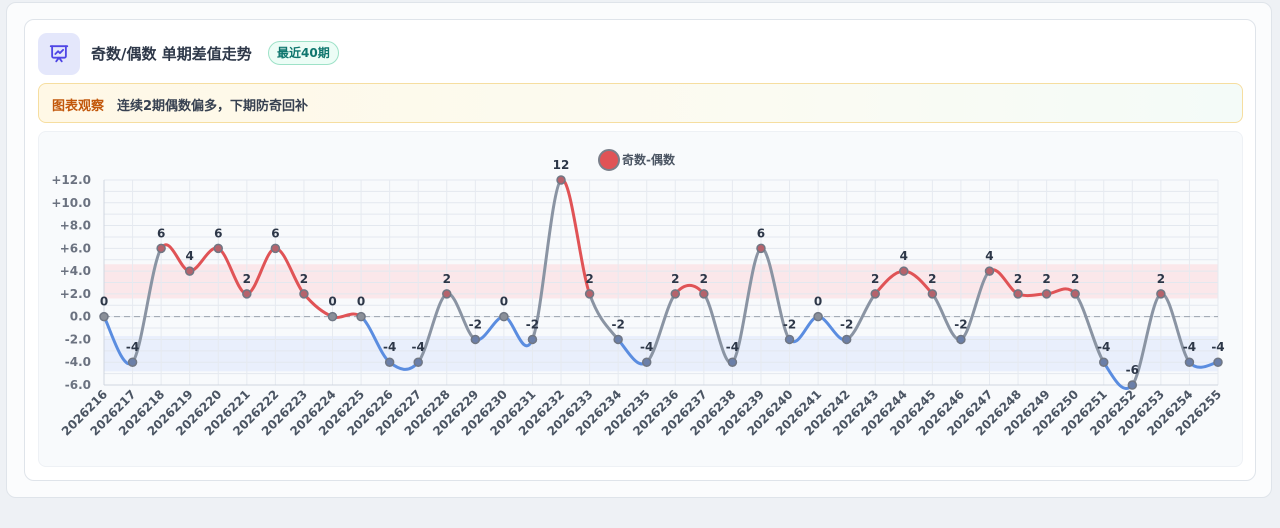 This screenshot has height=528, width=1280. I want to click on y-tick-label: +12.0, so click(71, 180).